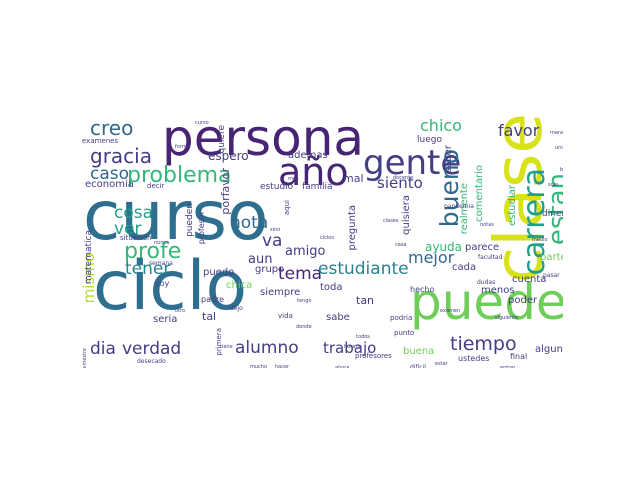  What do you see at coordinates (512, 205) in the screenshot?
I see `cloud-word: estudiar` at bounding box center [512, 205].